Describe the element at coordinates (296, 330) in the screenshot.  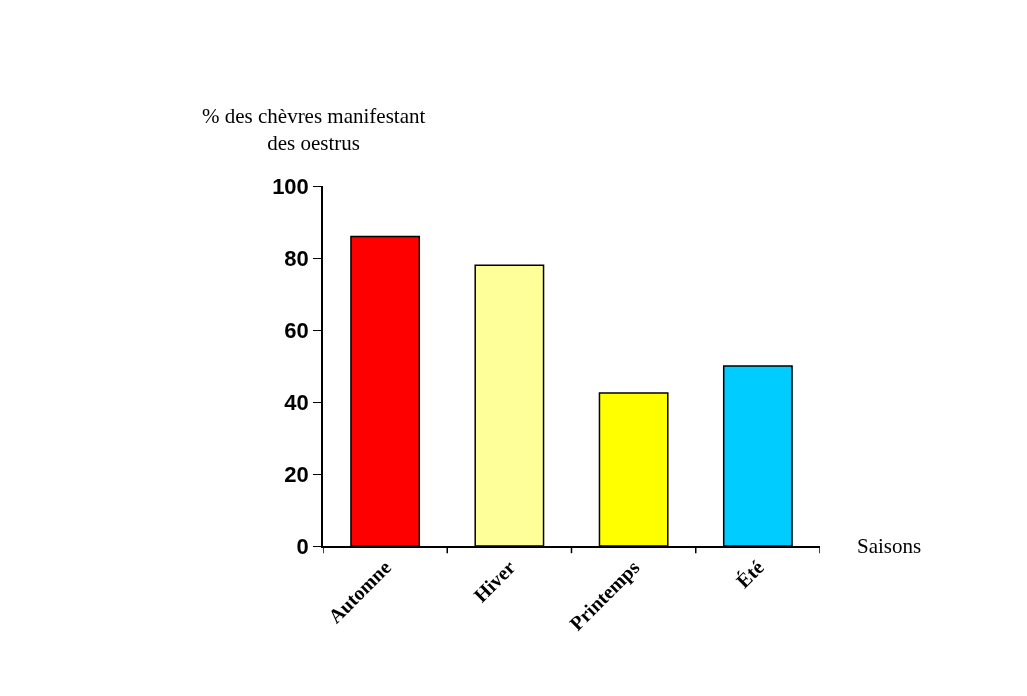
I see `y-tick-label: 60` at that location.